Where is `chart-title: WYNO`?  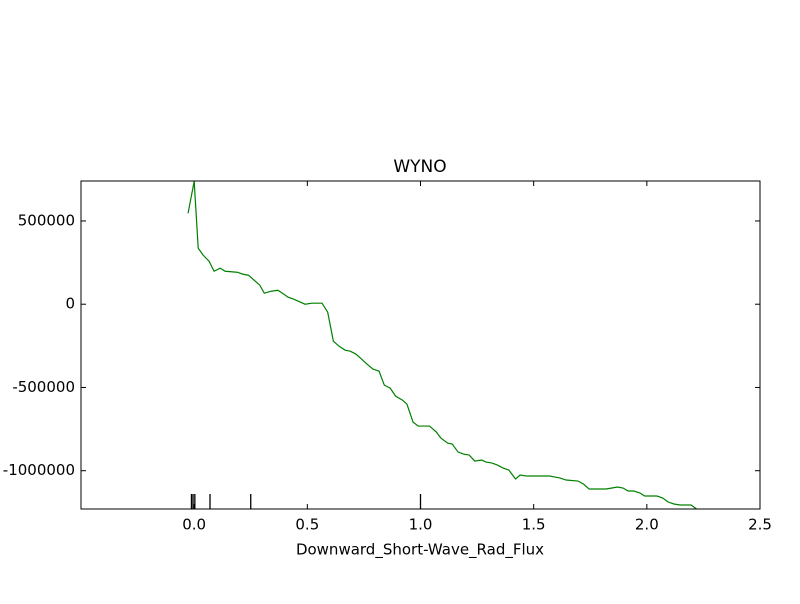
chart-title: WYNO is located at coordinates (419, 167).